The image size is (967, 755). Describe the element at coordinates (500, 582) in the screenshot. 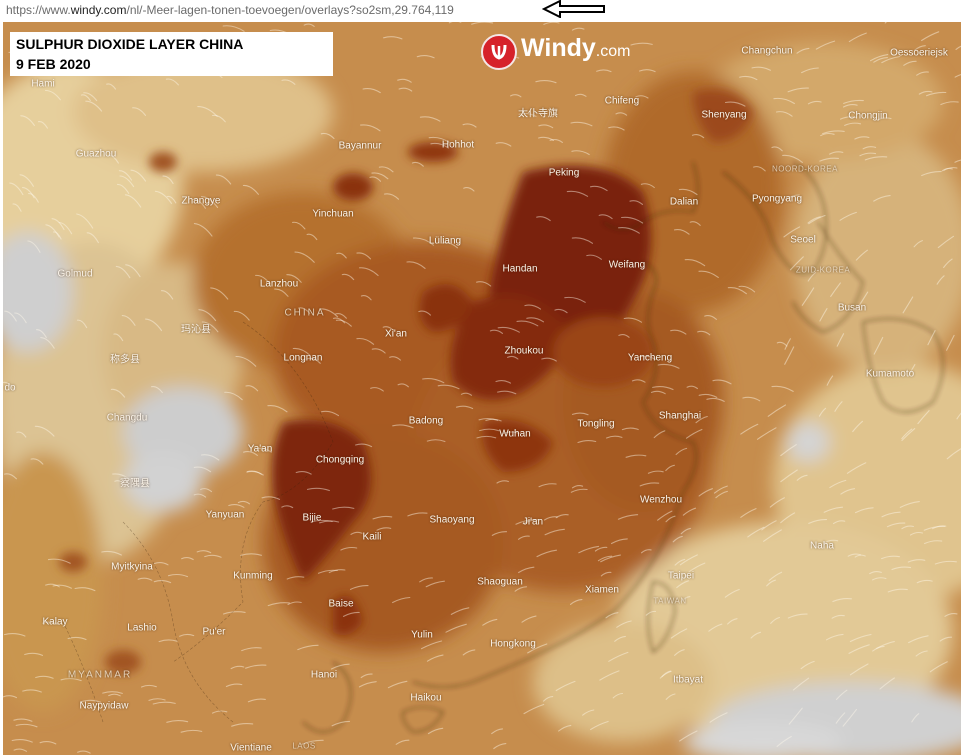

I see `place-label-shaoguan: Shaoguan` at that location.